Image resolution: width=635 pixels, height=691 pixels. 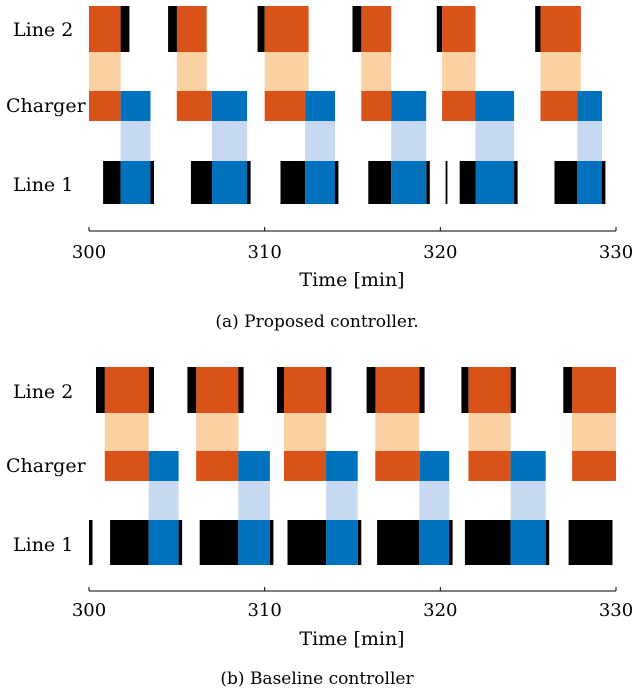 What do you see at coordinates (91, 542) in the screenshot?
I see `line1-mark` at bounding box center [91, 542].